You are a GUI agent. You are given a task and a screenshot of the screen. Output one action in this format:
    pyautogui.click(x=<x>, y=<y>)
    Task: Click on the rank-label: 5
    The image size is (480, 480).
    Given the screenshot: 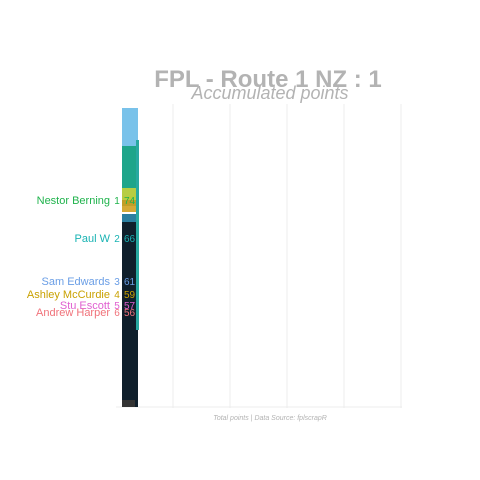 What is the action you would take?
    pyautogui.click(x=117, y=306)
    